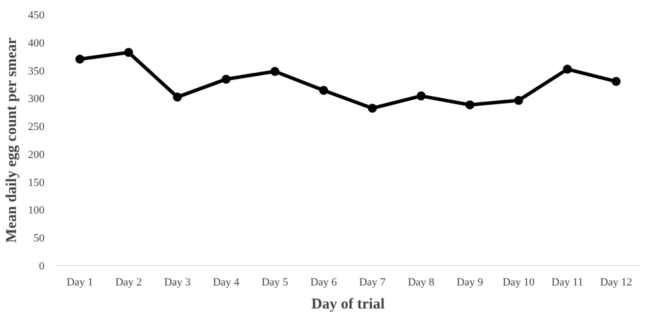  I want to click on y-tick-label: 0, so click(42, 266).